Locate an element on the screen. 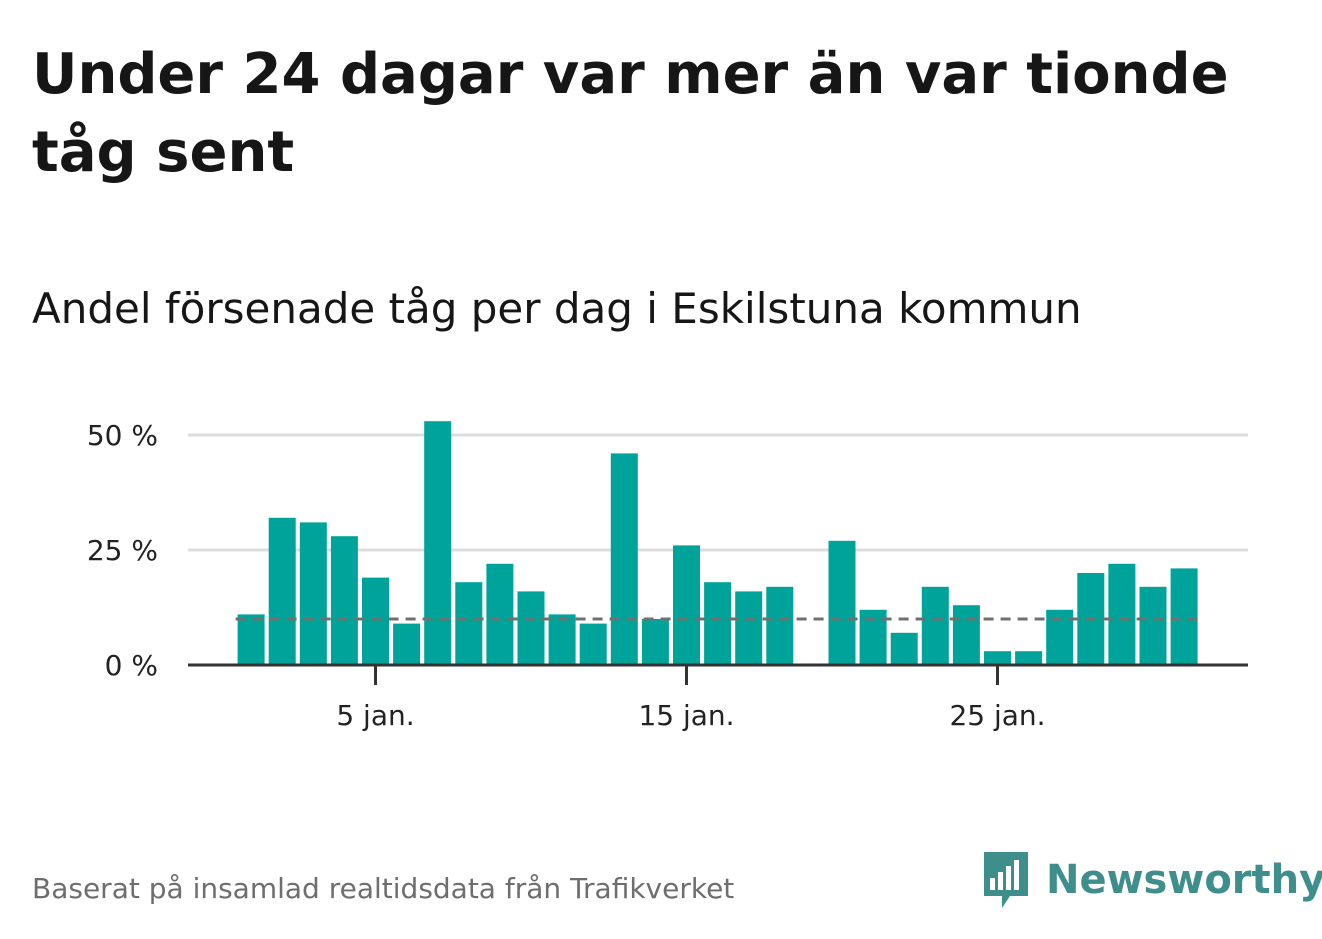 The height and width of the screenshot is (939, 1322). newsworthy-logo-icon is located at coordinates (1006, 880).